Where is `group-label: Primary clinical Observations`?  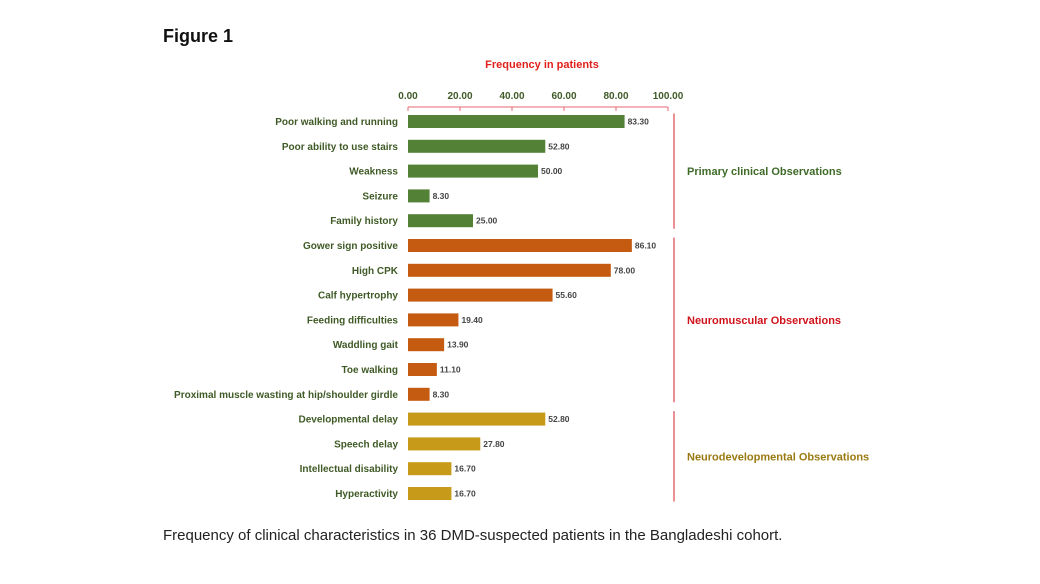
group-label: Primary clinical Observations is located at coordinates (764, 172).